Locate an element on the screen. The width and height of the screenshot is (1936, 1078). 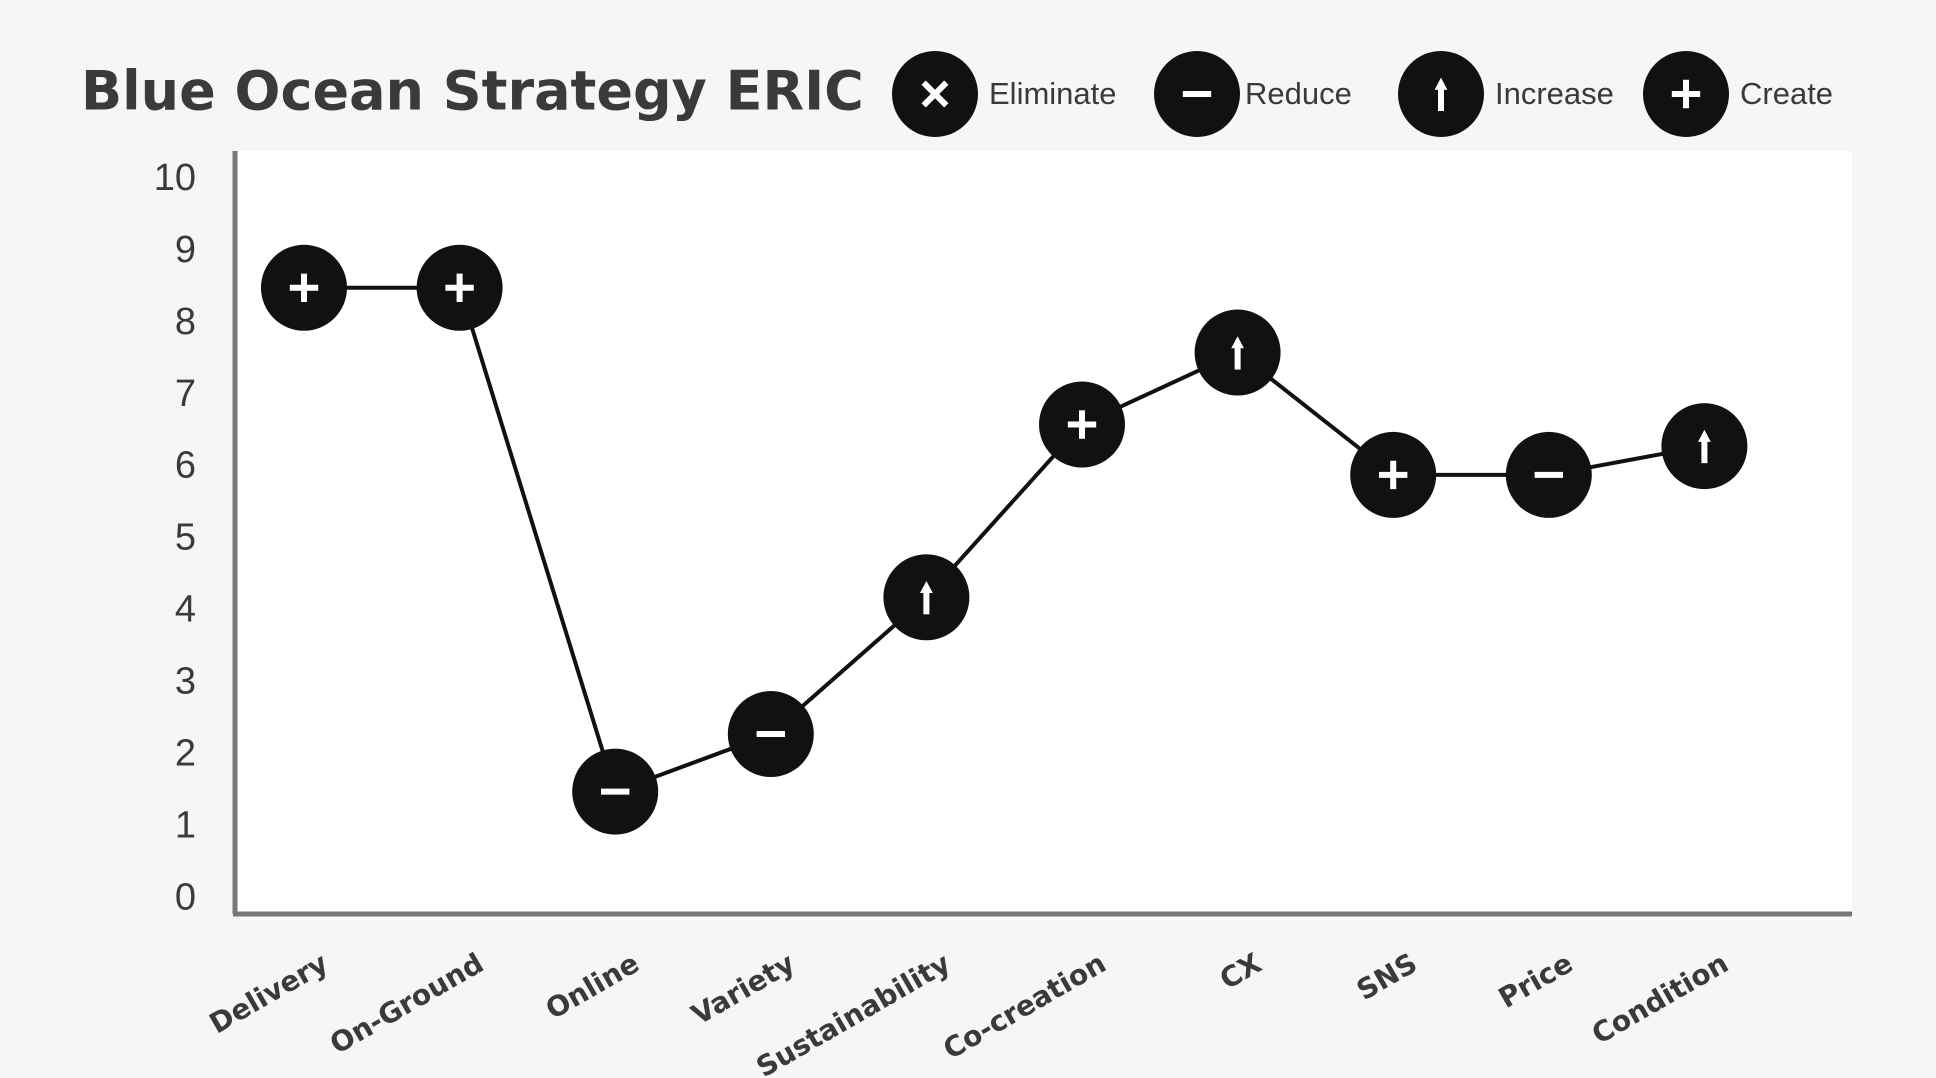
x-tick-label: On-Ground is located at coordinates (406, 1003).